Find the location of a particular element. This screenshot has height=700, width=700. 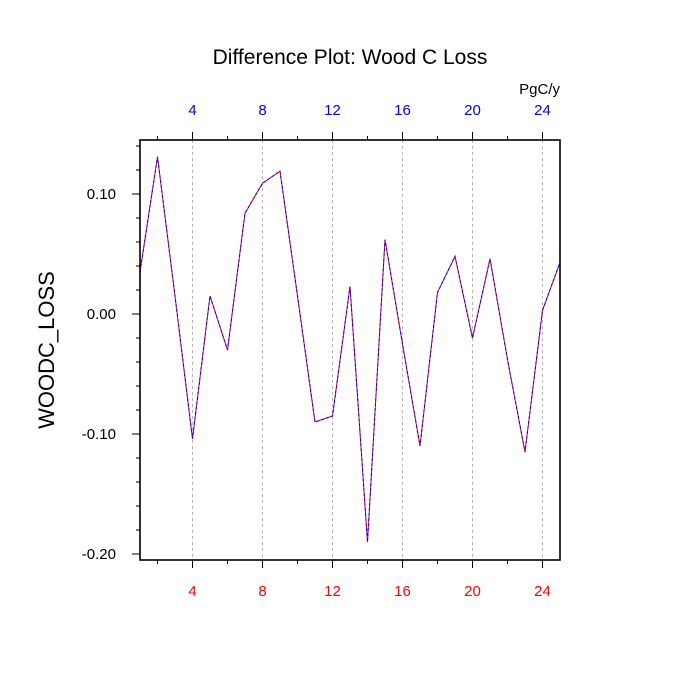

x-tick-label-bottom: 12 is located at coordinates (332, 591).